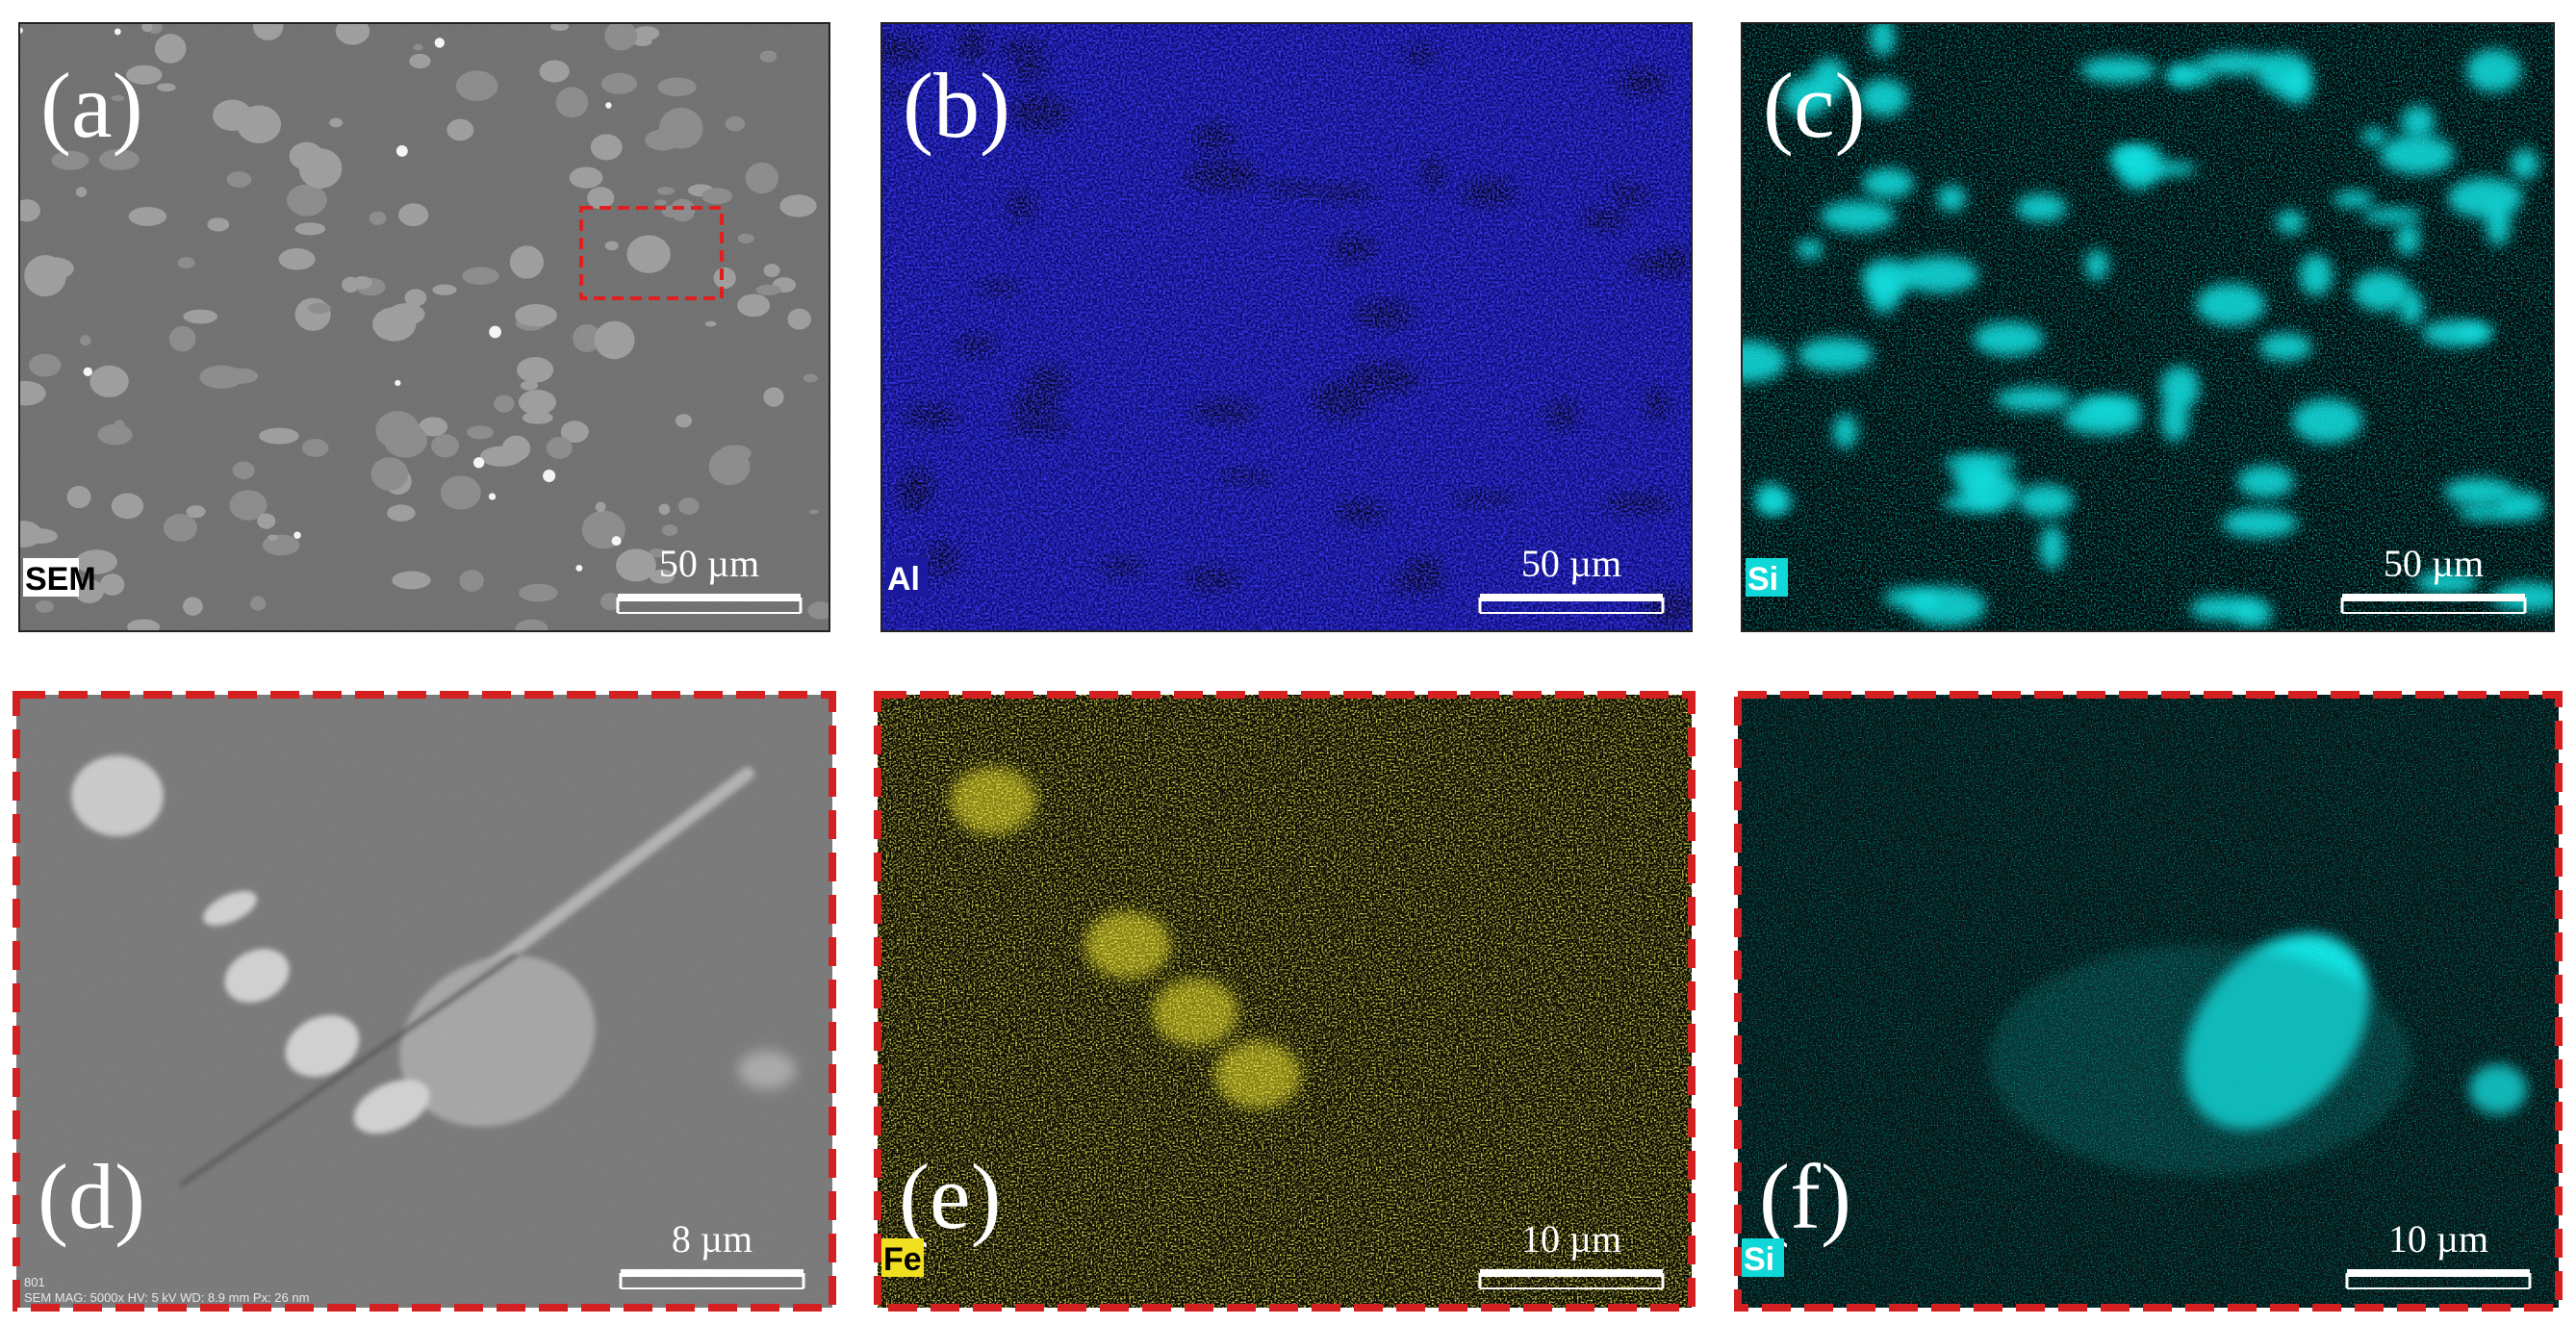 The height and width of the screenshot is (1325, 2576). I want to click on micrograph-panel: (f)Si 10 µm, so click(2148, 1002).